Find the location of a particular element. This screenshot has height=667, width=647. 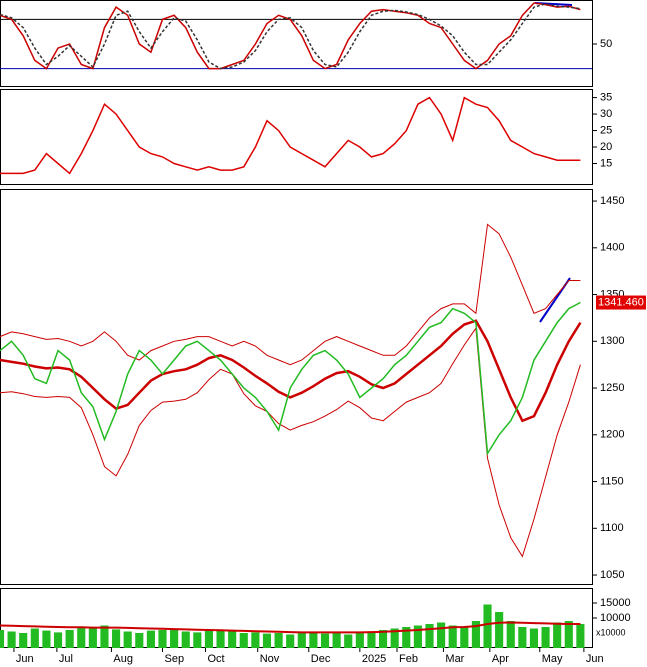

x-tick-label: 2025 is located at coordinates (374, 659).